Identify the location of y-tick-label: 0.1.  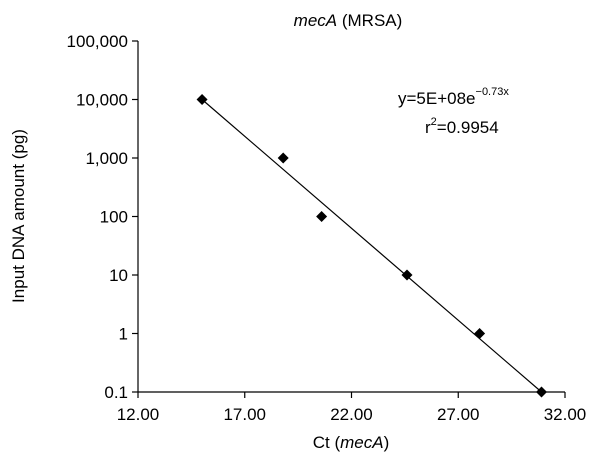
(116, 392).